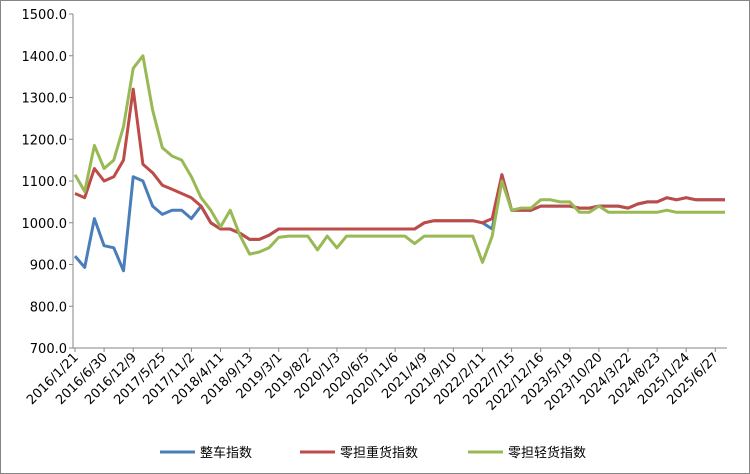  What do you see at coordinates (226, 453) in the screenshot?
I see `legend-label: 整车指数` at bounding box center [226, 453].